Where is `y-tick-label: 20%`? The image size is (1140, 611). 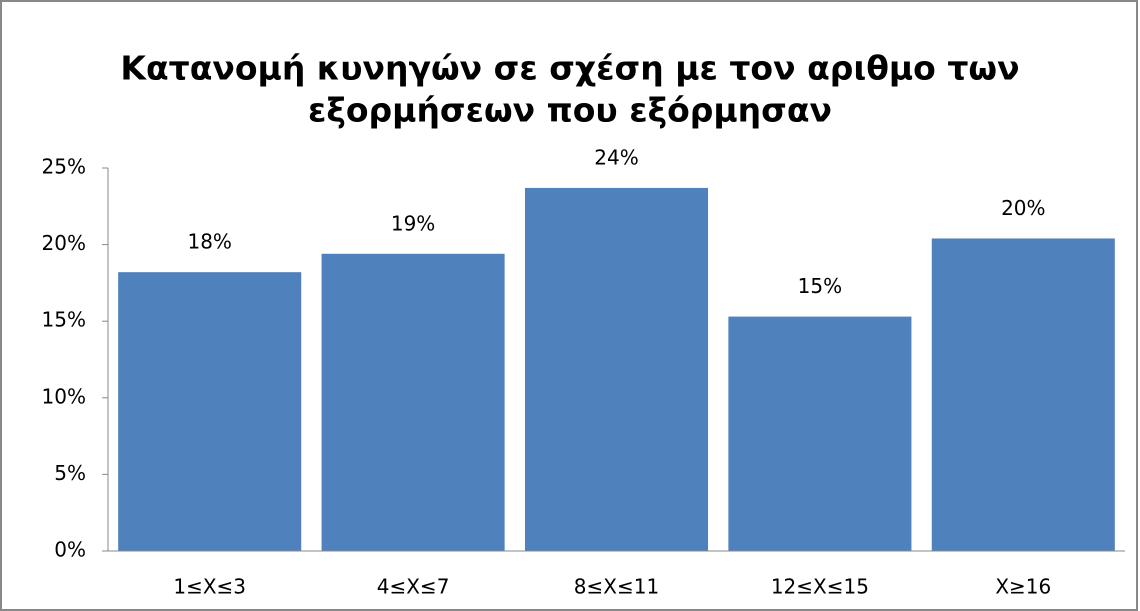
y-tick-label: 20% is located at coordinates (64, 243).